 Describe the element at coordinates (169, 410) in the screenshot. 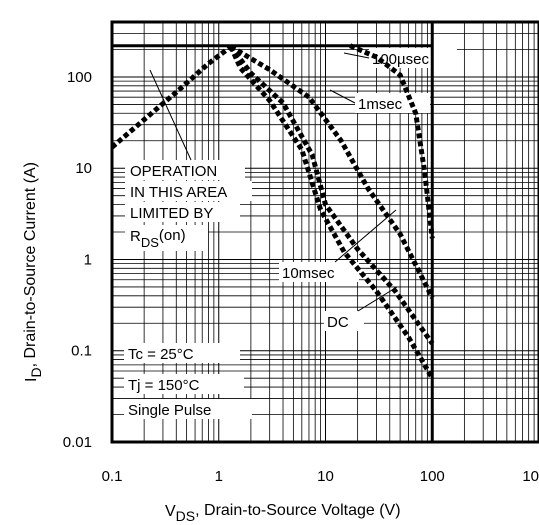

I see `condition-pulse: Single Pulse` at that location.